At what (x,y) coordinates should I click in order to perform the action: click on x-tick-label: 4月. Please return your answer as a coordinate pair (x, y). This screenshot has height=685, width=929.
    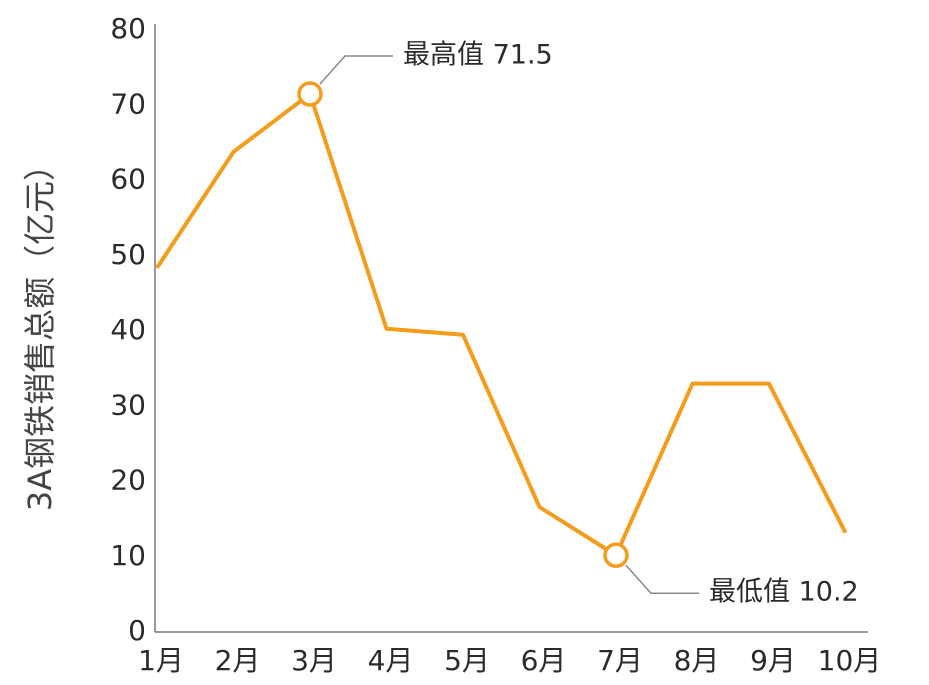
    Looking at the image, I should click on (391, 660).